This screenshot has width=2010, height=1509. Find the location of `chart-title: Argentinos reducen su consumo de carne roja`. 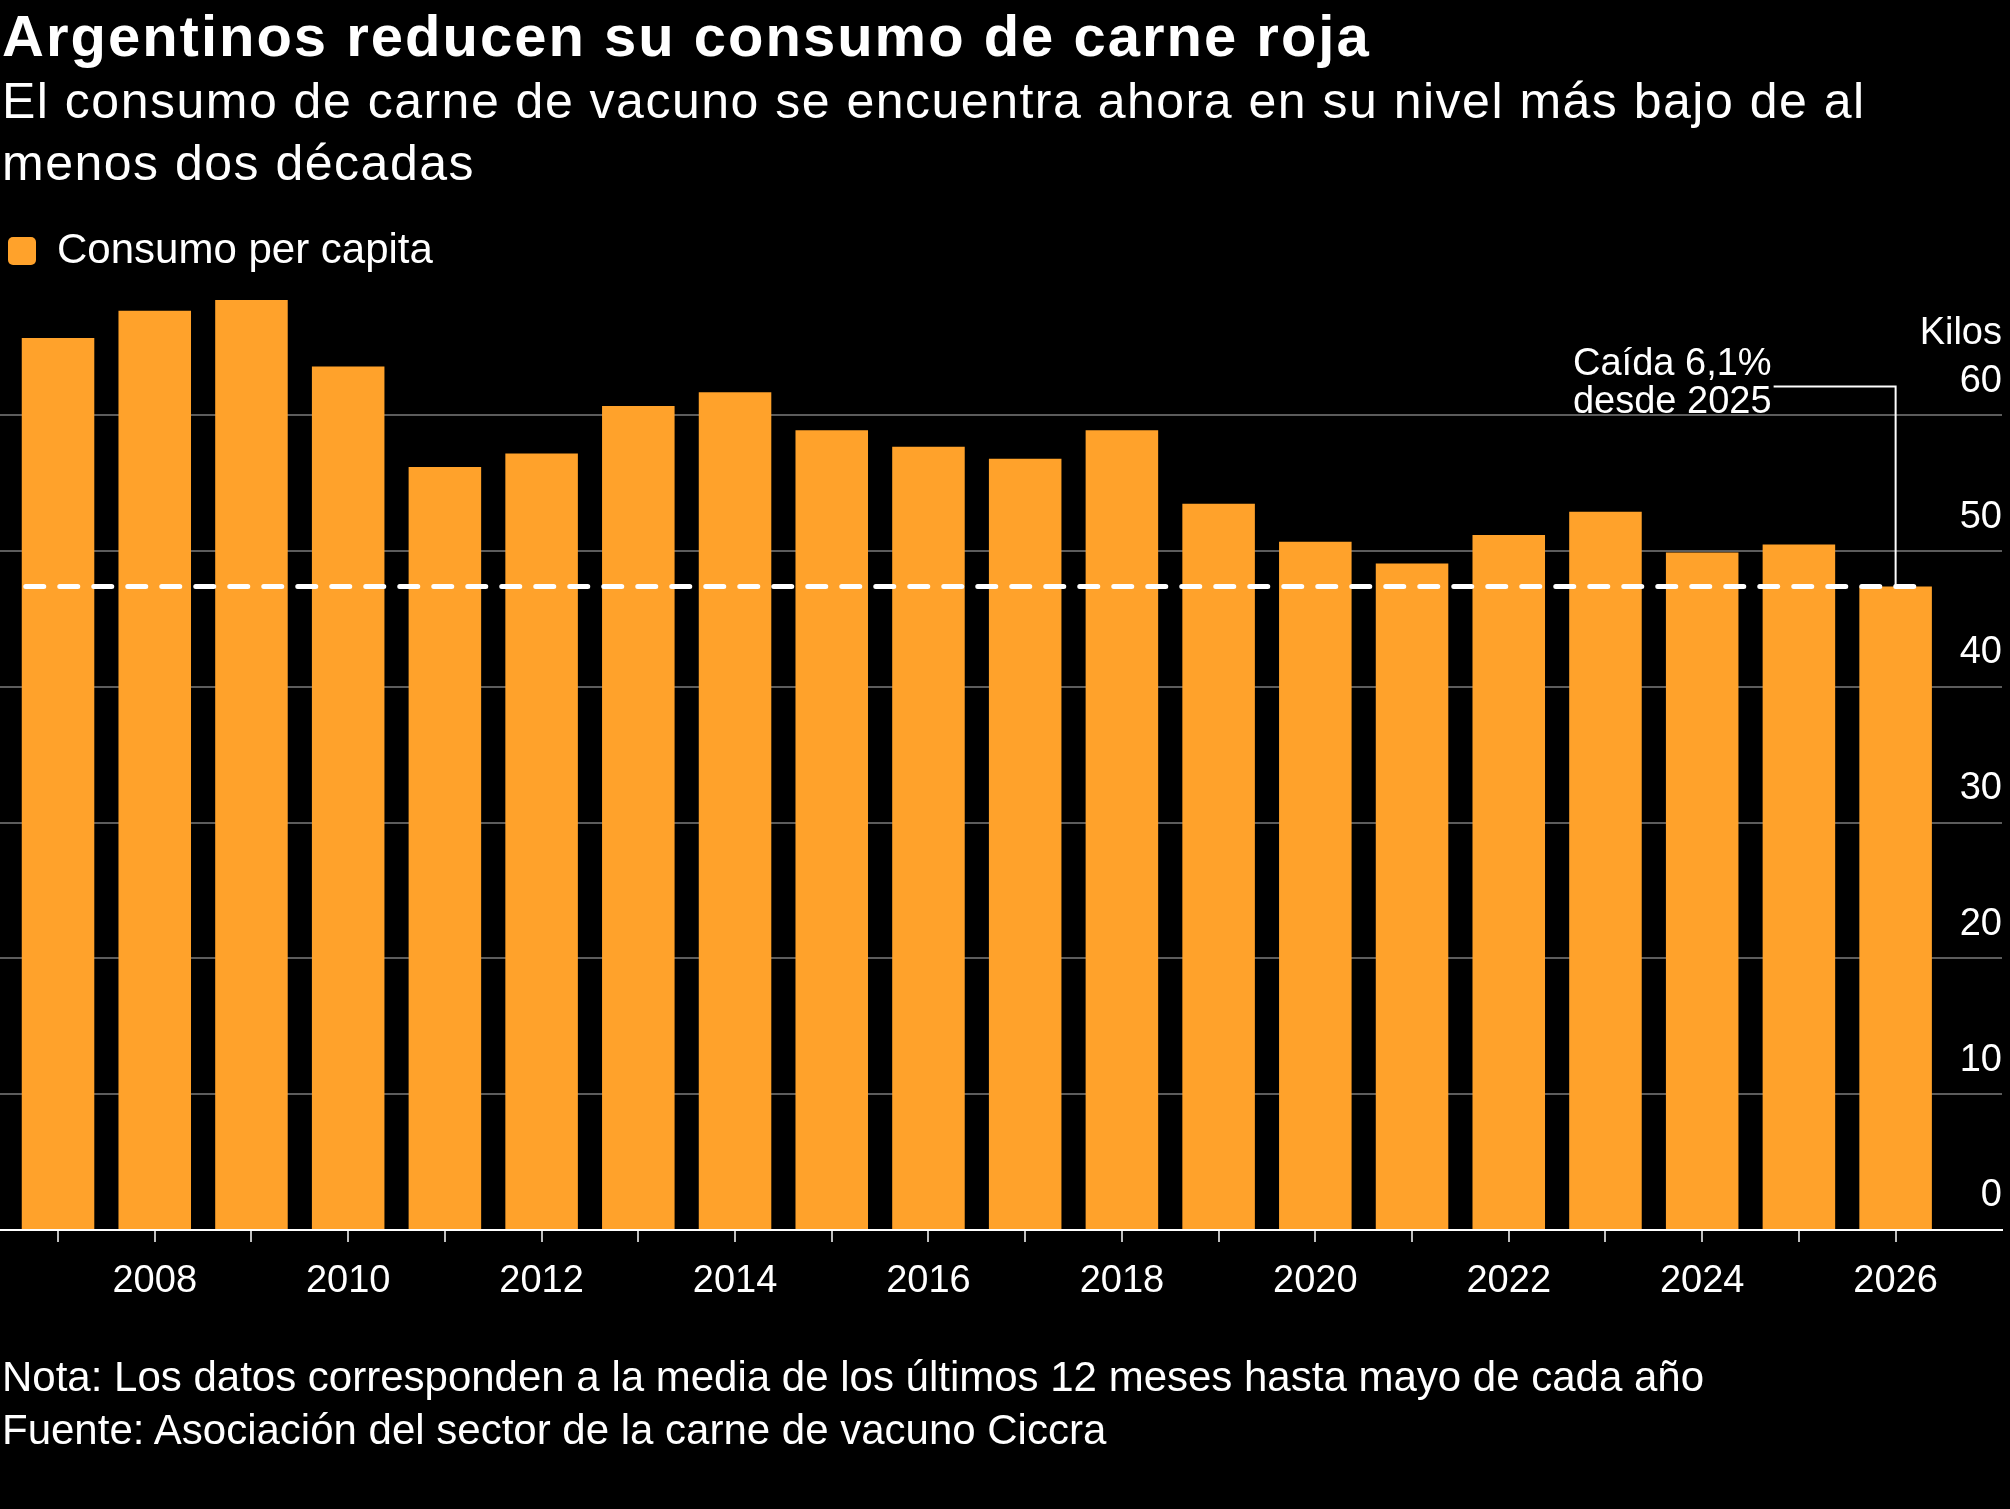

chart-title: Argentinos reducen su consumo de carne roja is located at coordinates (686, 36).